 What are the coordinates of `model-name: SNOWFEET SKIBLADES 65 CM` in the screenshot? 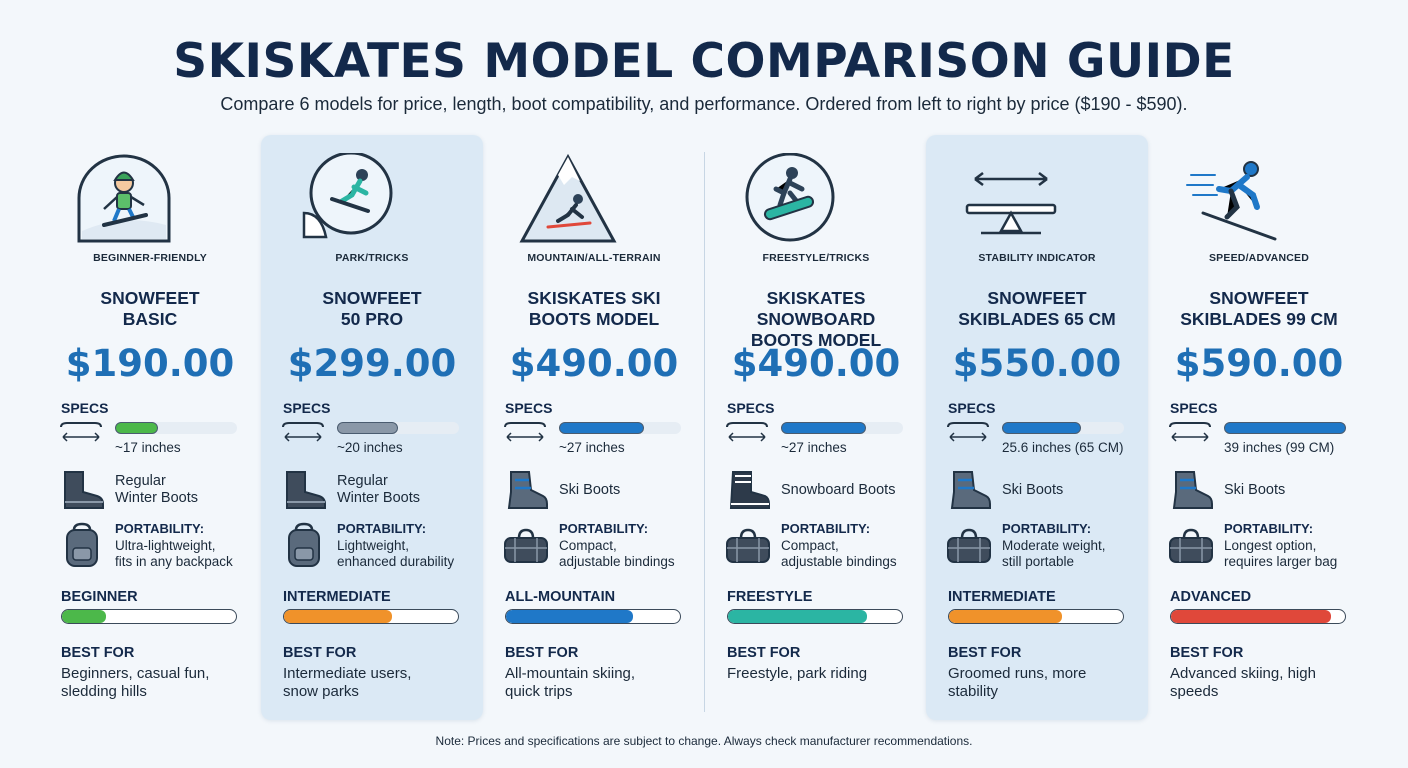 It's located at (1037, 308).